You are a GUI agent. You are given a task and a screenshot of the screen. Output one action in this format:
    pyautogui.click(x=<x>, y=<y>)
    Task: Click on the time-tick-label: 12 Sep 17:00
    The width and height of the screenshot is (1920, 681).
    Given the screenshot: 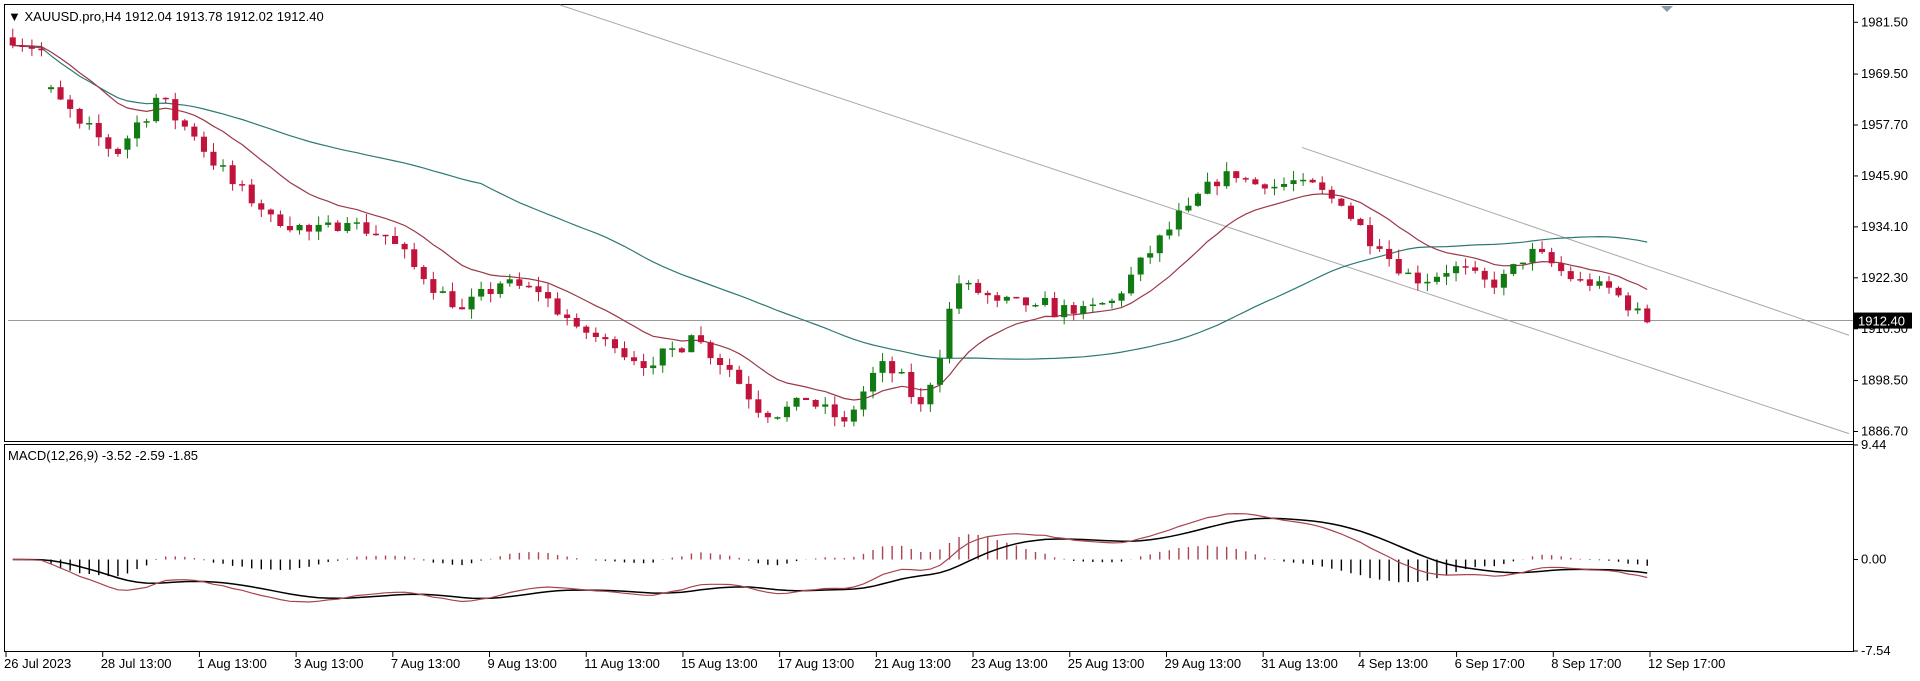 What is the action you would take?
    pyautogui.click(x=1686, y=663)
    